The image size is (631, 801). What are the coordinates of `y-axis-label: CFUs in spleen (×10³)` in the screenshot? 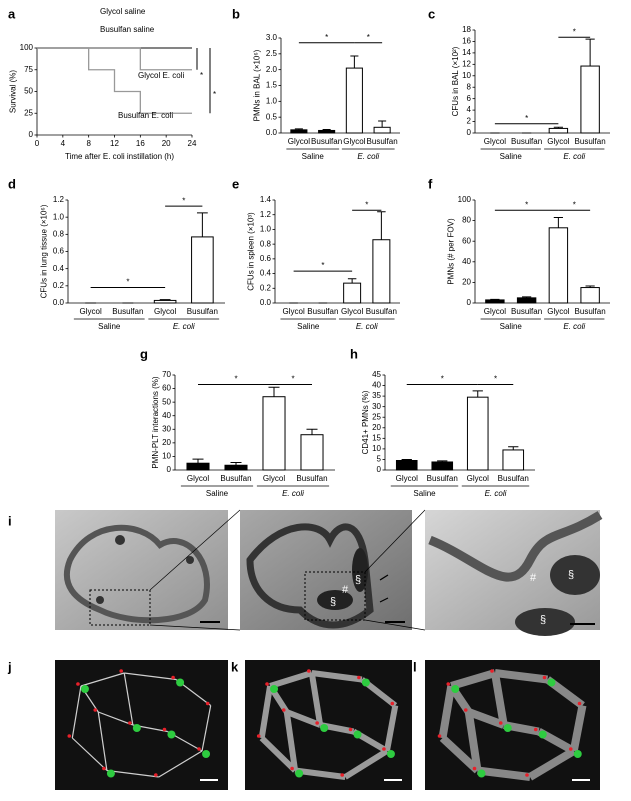 It's located at (251, 251).